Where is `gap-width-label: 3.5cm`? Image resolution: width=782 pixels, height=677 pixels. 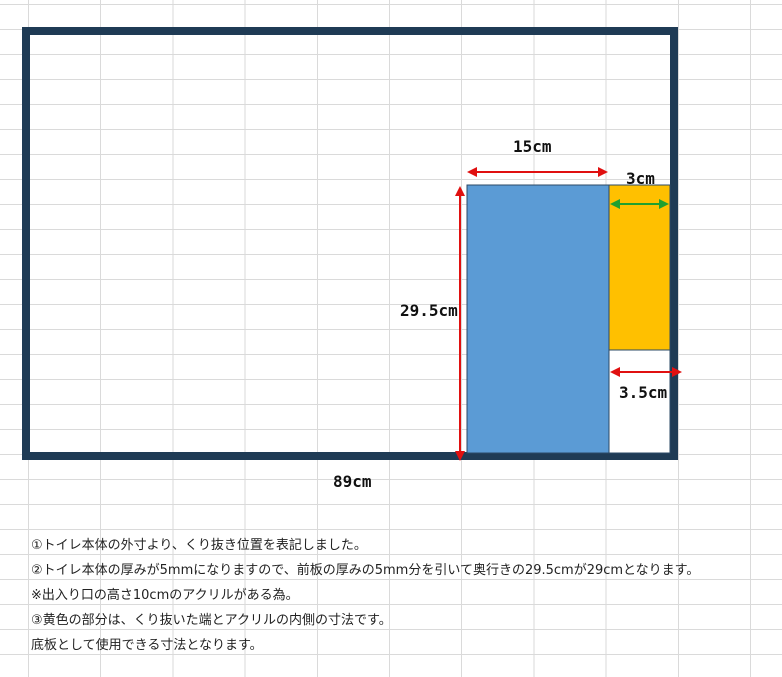
gap-width-label: 3.5cm is located at coordinates (643, 392).